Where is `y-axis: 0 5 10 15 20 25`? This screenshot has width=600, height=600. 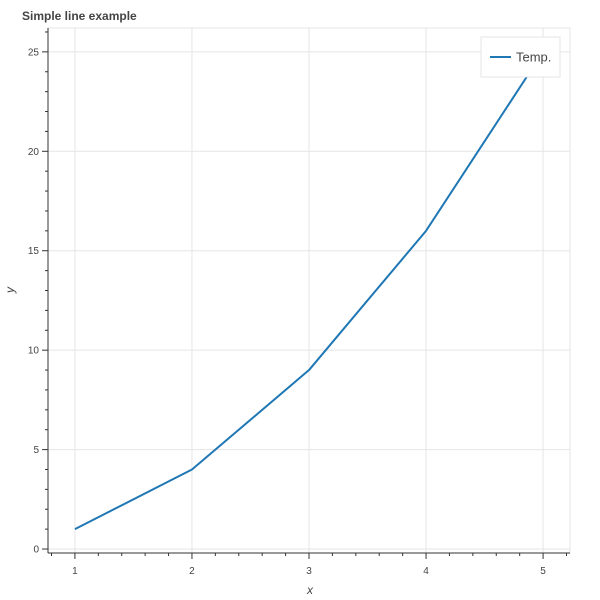
y-axis: 0 5 10 15 20 25 is located at coordinates (38, 292).